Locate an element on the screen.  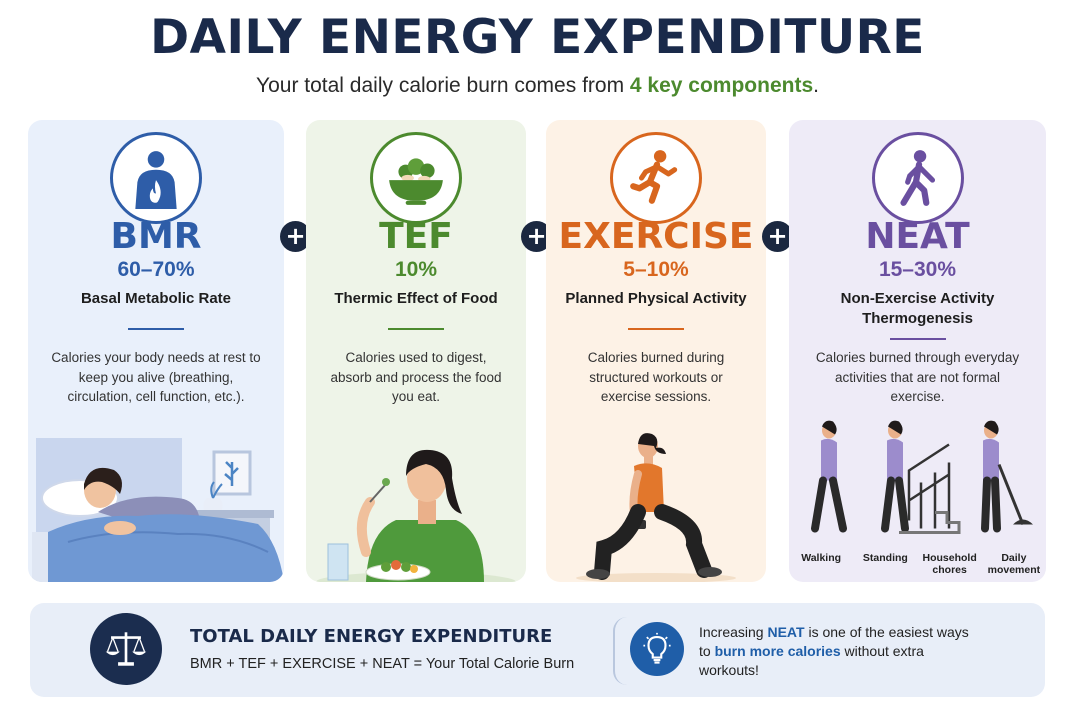
neat-name: Non-Exercise Activity Thermogenesis is located at coordinates (917, 308).